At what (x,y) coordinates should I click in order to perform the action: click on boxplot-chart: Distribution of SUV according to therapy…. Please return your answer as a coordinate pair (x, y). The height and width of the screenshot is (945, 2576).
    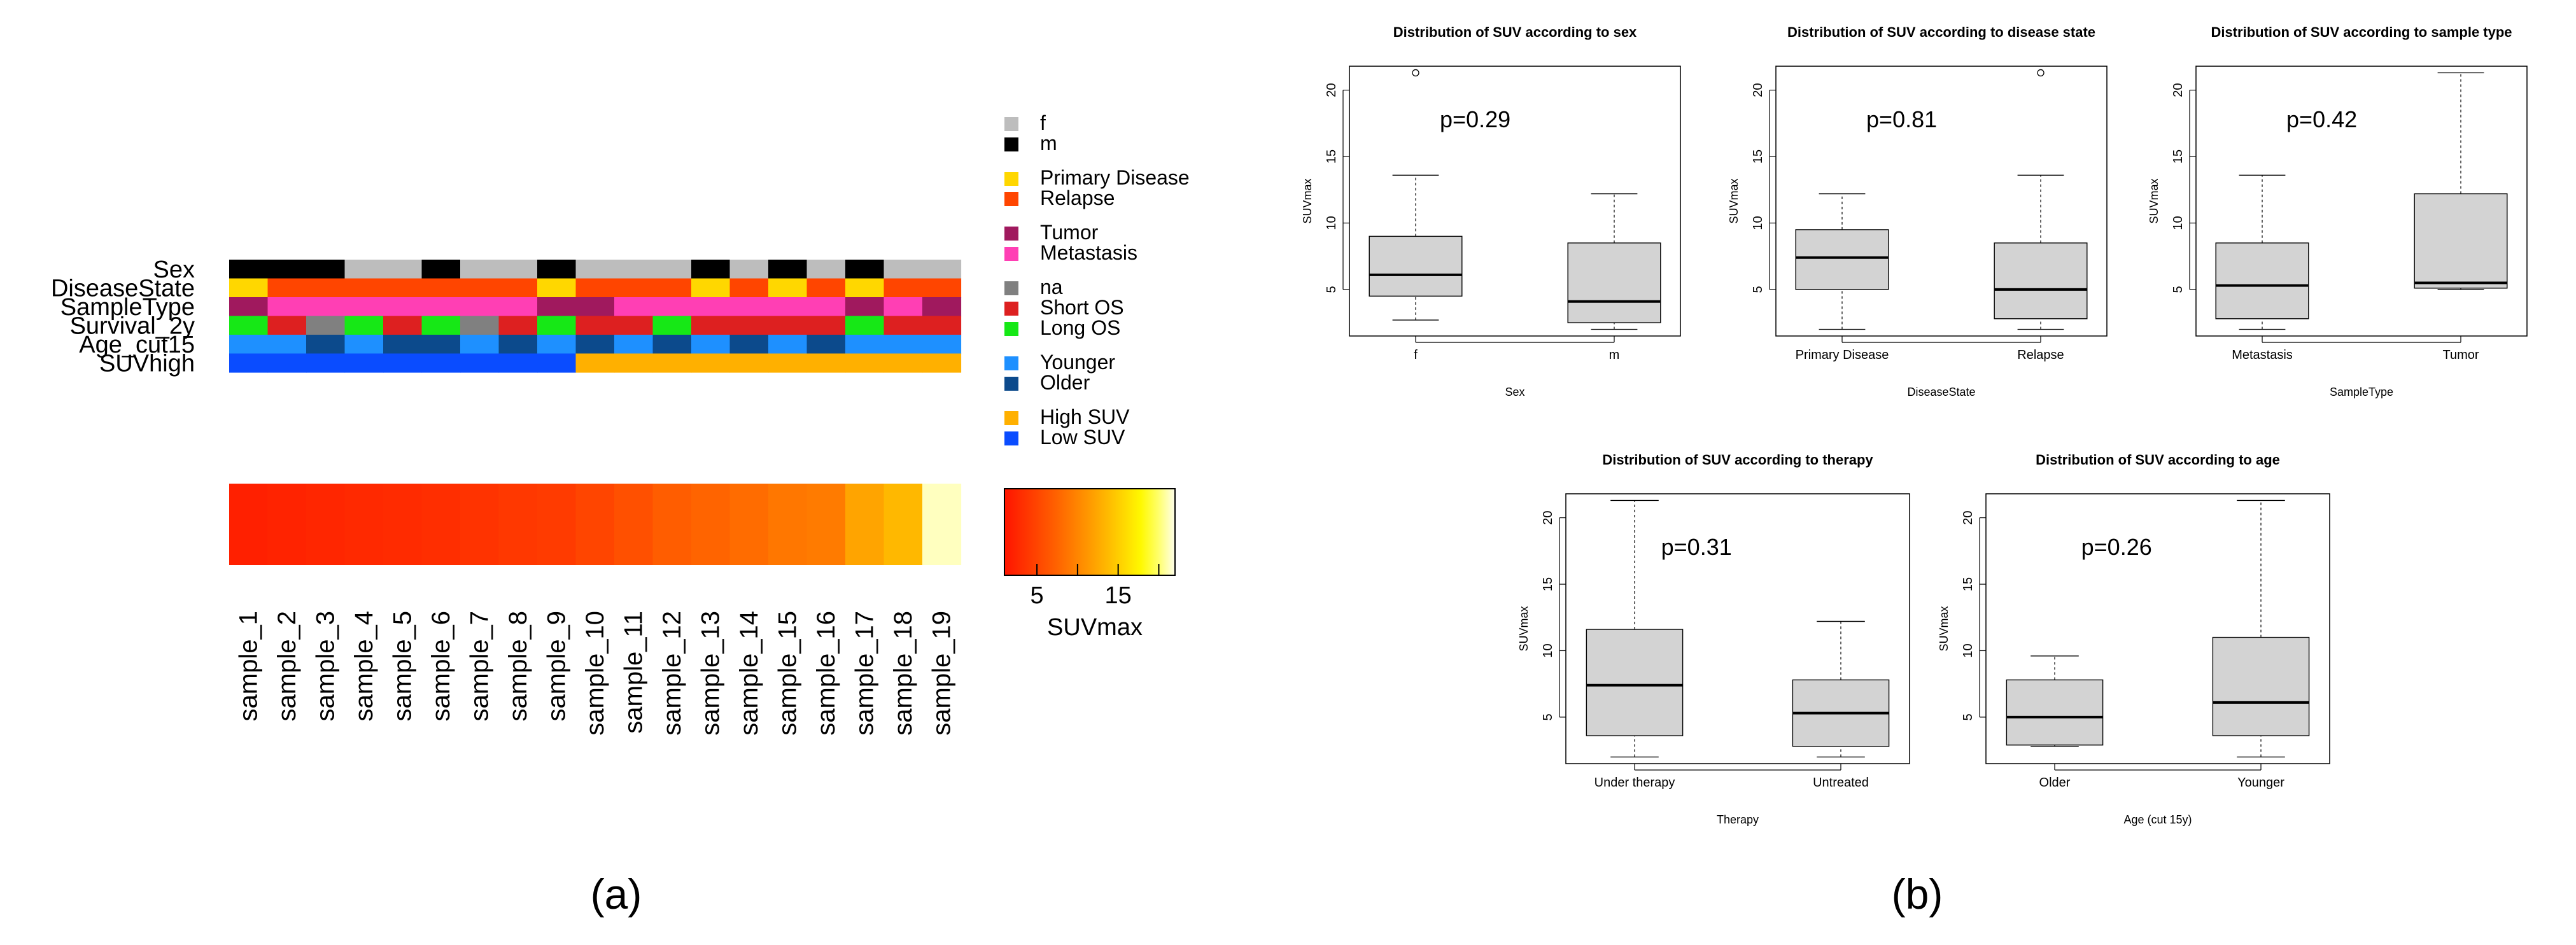
    Looking at the image, I should click on (1714, 639).